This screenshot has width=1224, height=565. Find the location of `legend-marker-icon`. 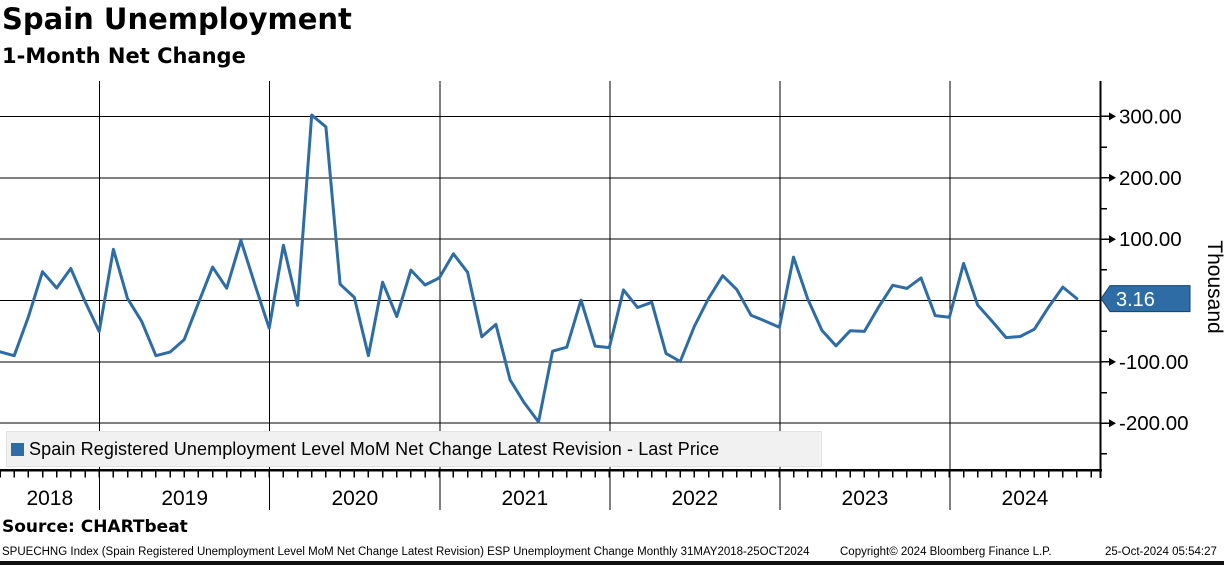

legend-marker-icon is located at coordinates (17, 449).